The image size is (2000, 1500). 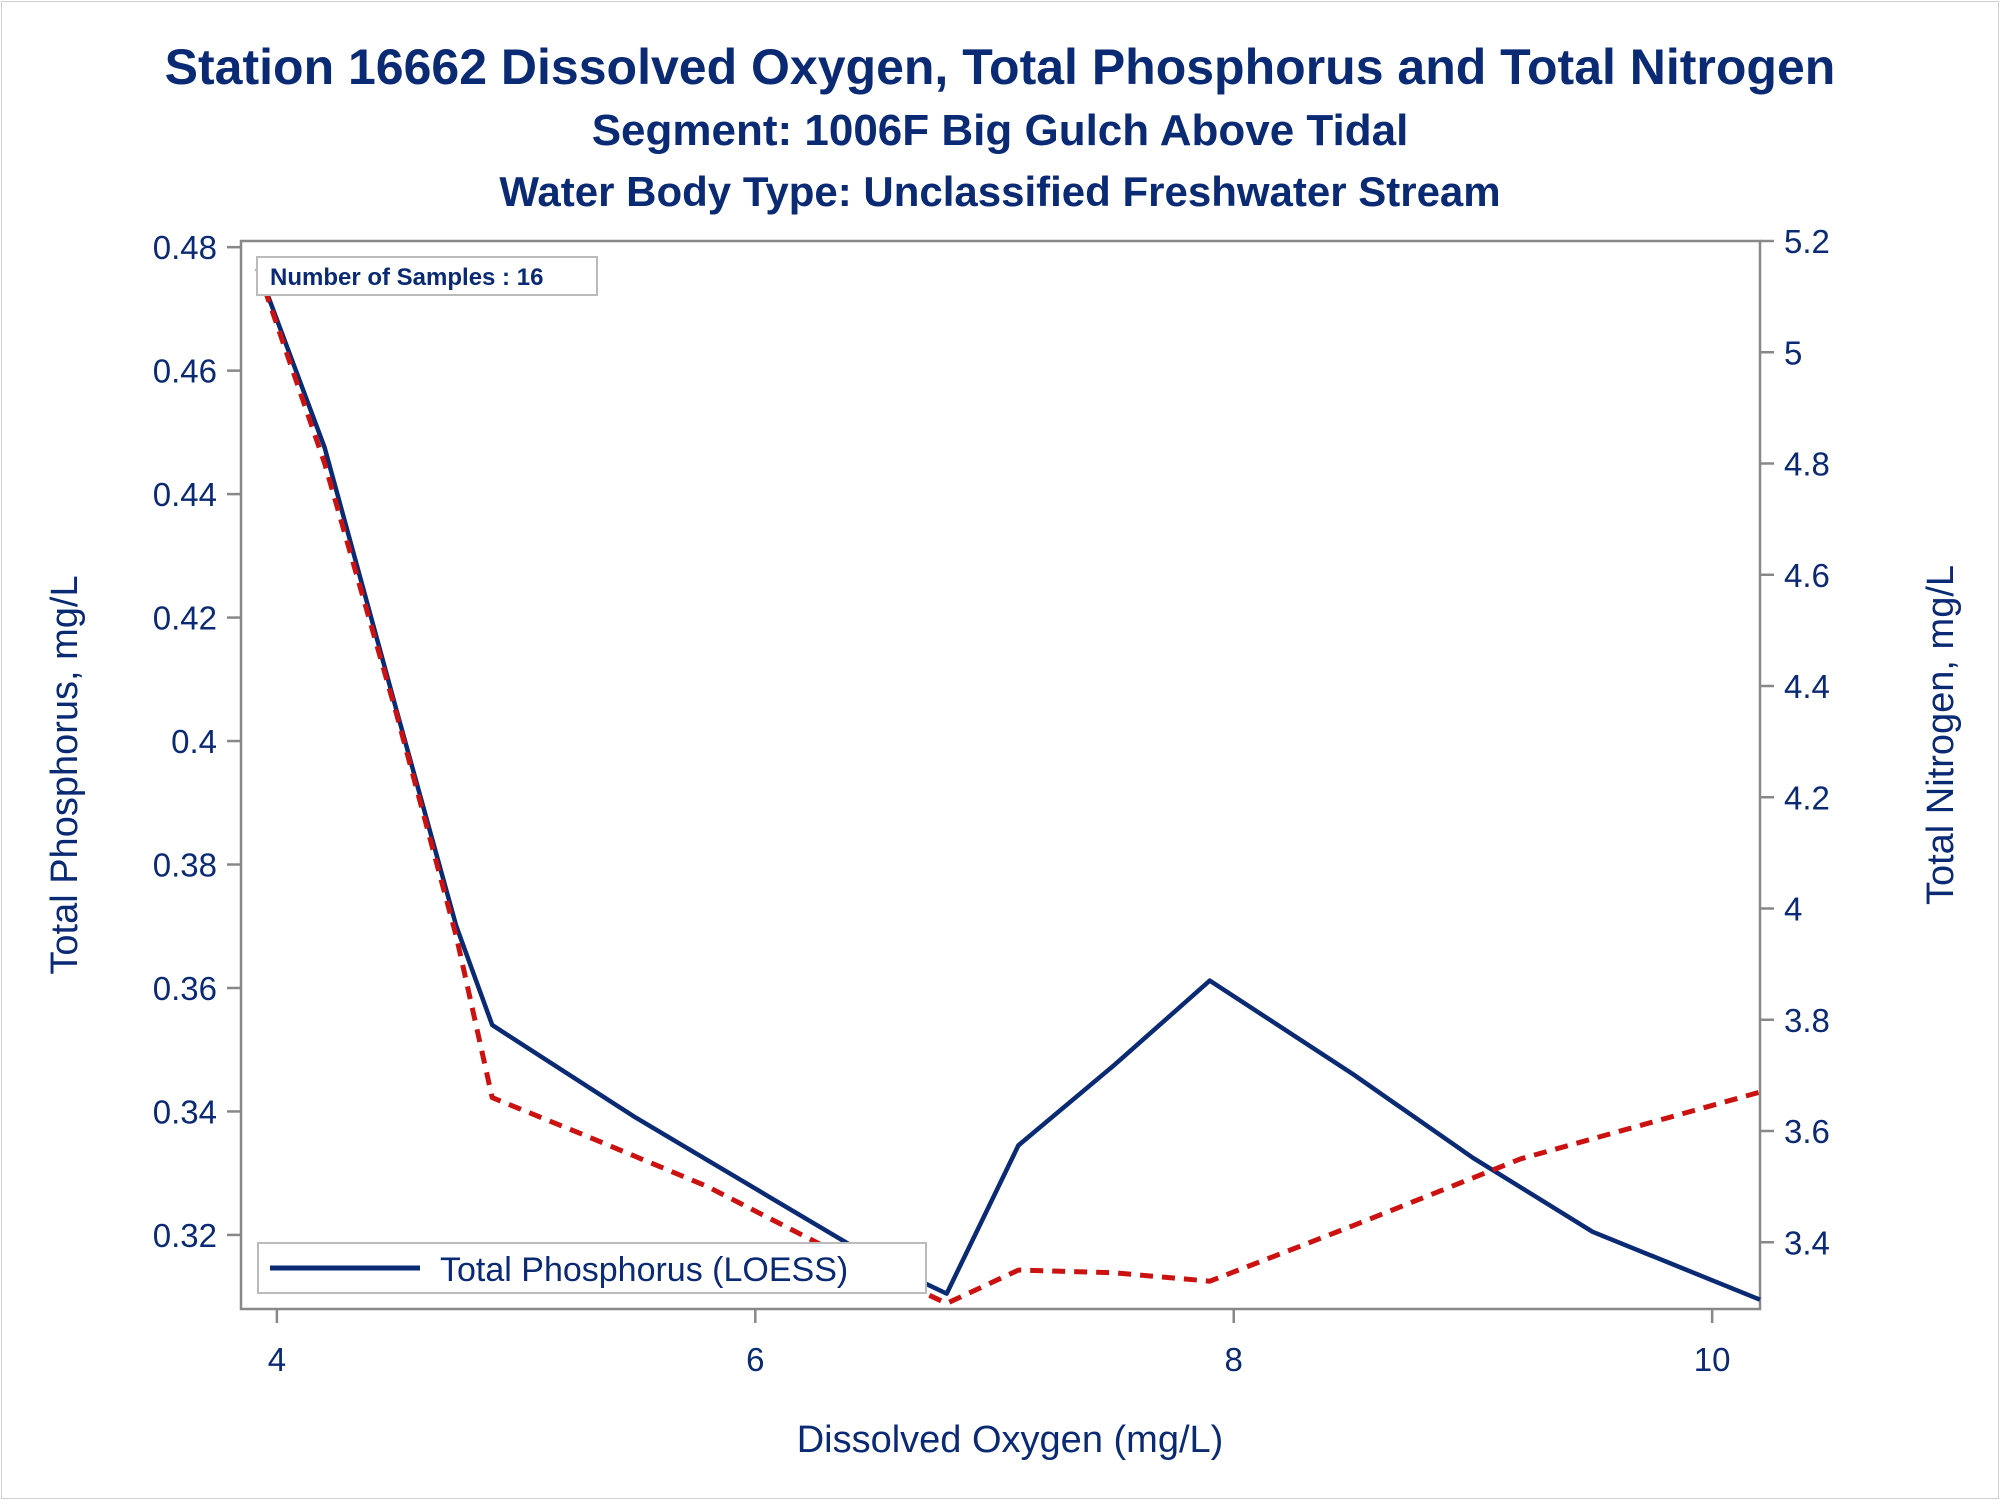 What do you see at coordinates (1000, 130) in the screenshot?
I see `chart-subtitle-segment: Segment: 1006F Big Gulch Above Tidal` at bounding box center [1000, 130].